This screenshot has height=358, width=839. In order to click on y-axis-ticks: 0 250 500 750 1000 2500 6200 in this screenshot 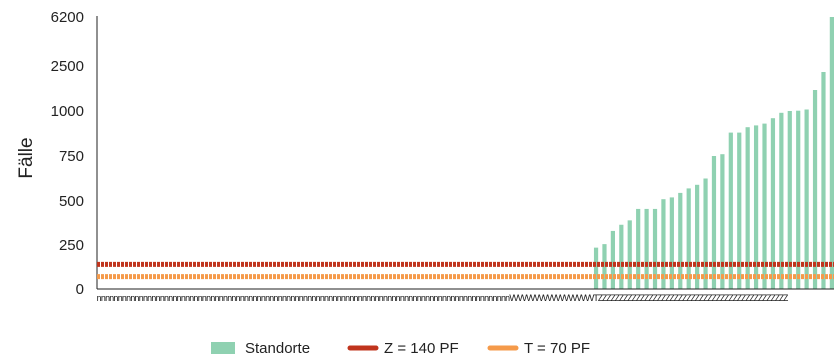, I will do `click(67, 153)`.